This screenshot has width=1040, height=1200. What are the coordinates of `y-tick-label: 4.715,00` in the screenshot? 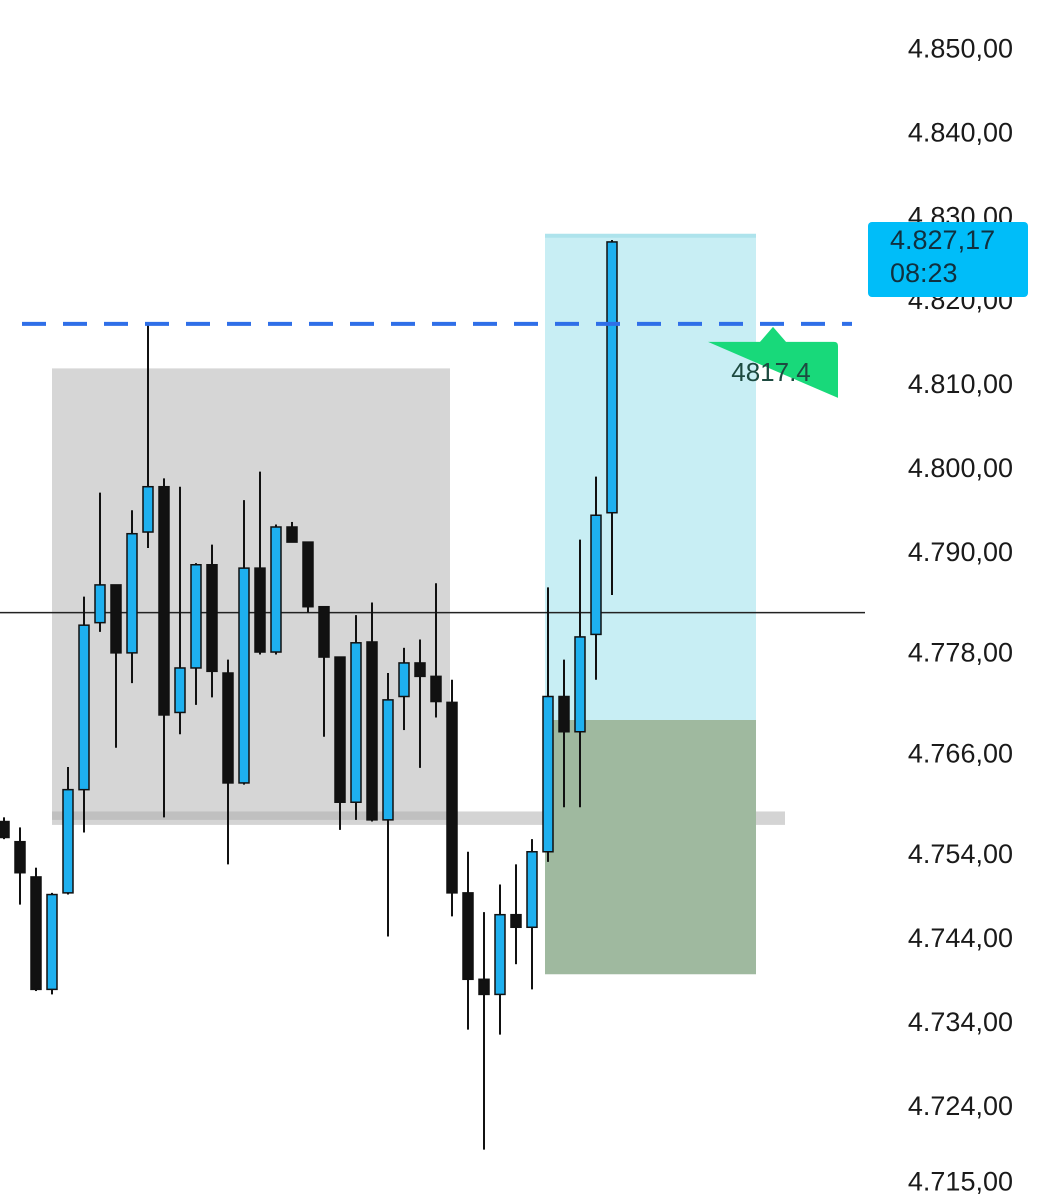 It's located at (960, 1181).